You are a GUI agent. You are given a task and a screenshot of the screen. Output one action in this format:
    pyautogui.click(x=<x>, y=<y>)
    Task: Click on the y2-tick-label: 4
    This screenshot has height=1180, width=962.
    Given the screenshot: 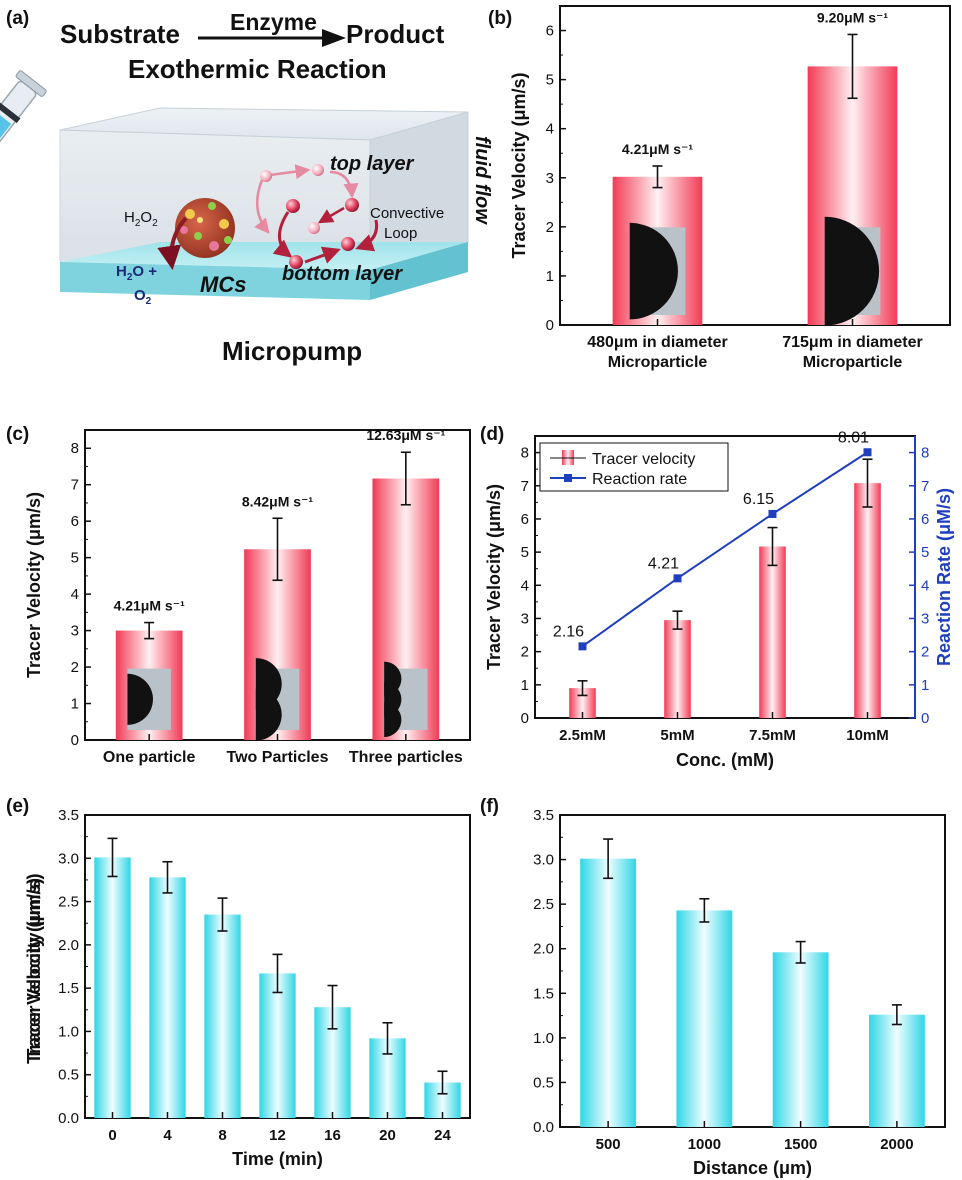 What is the action you would take?
    pyautogui.click(x=925, y=585)
    